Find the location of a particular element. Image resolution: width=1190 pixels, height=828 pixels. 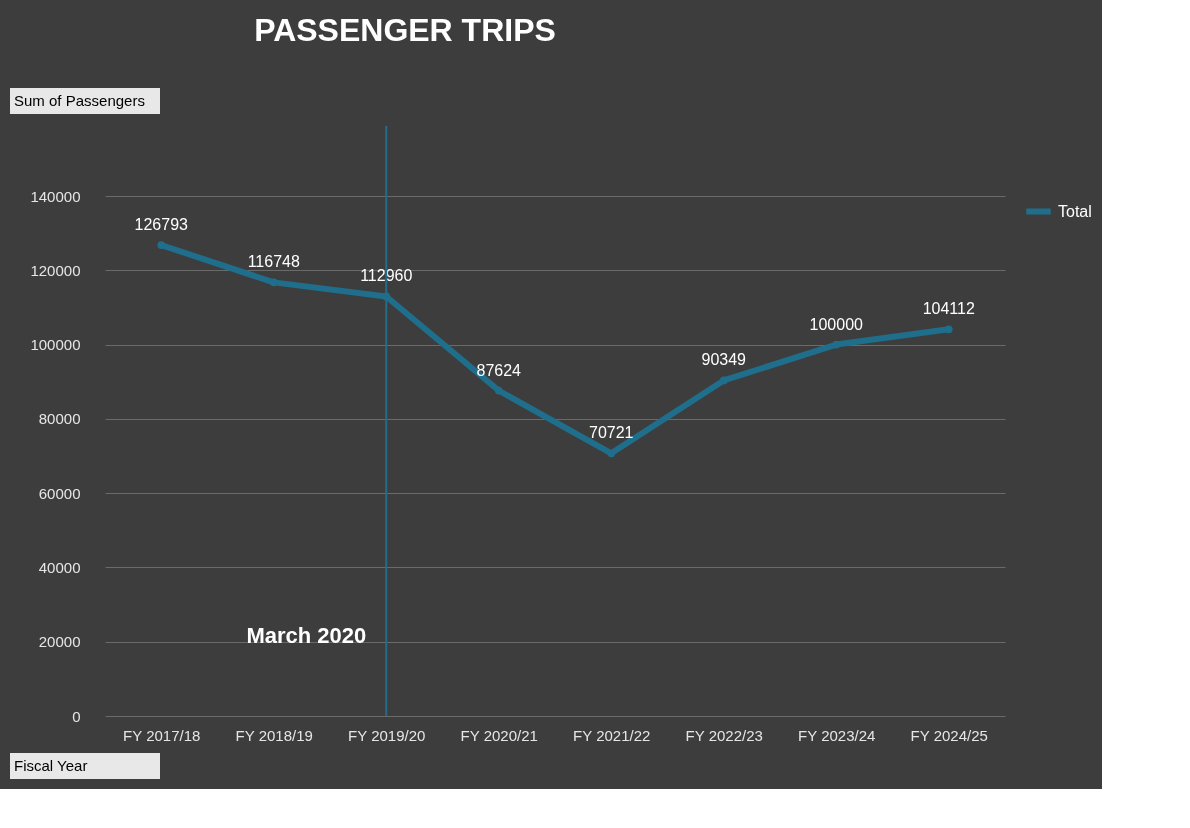

data-label: 87624 is located at coordinates (499, 370).